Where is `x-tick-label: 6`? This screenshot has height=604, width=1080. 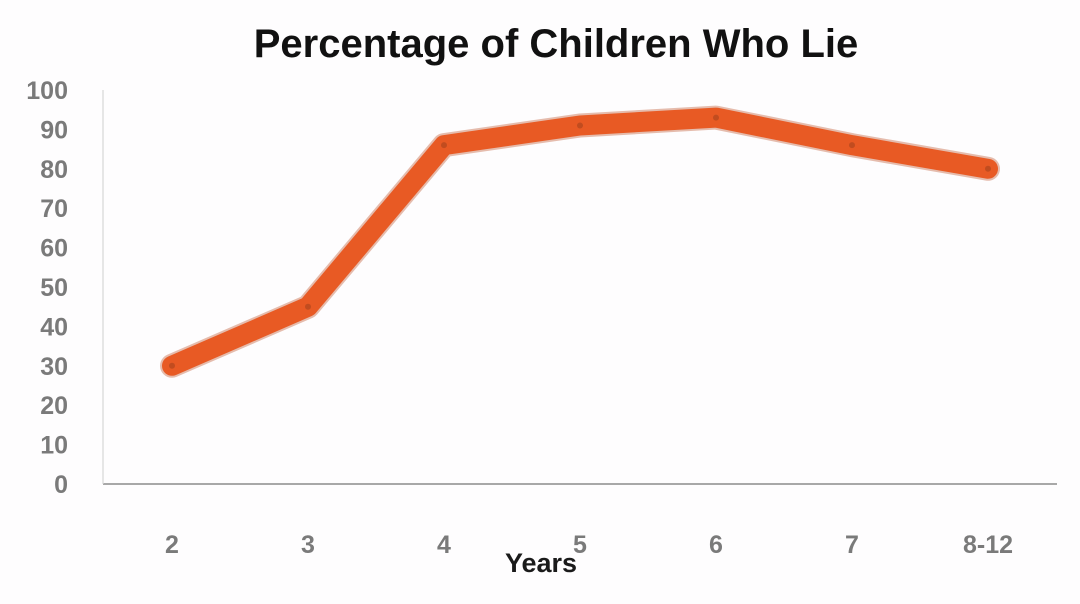
x-tick-label: 6 is located at coordinates (716, 545).